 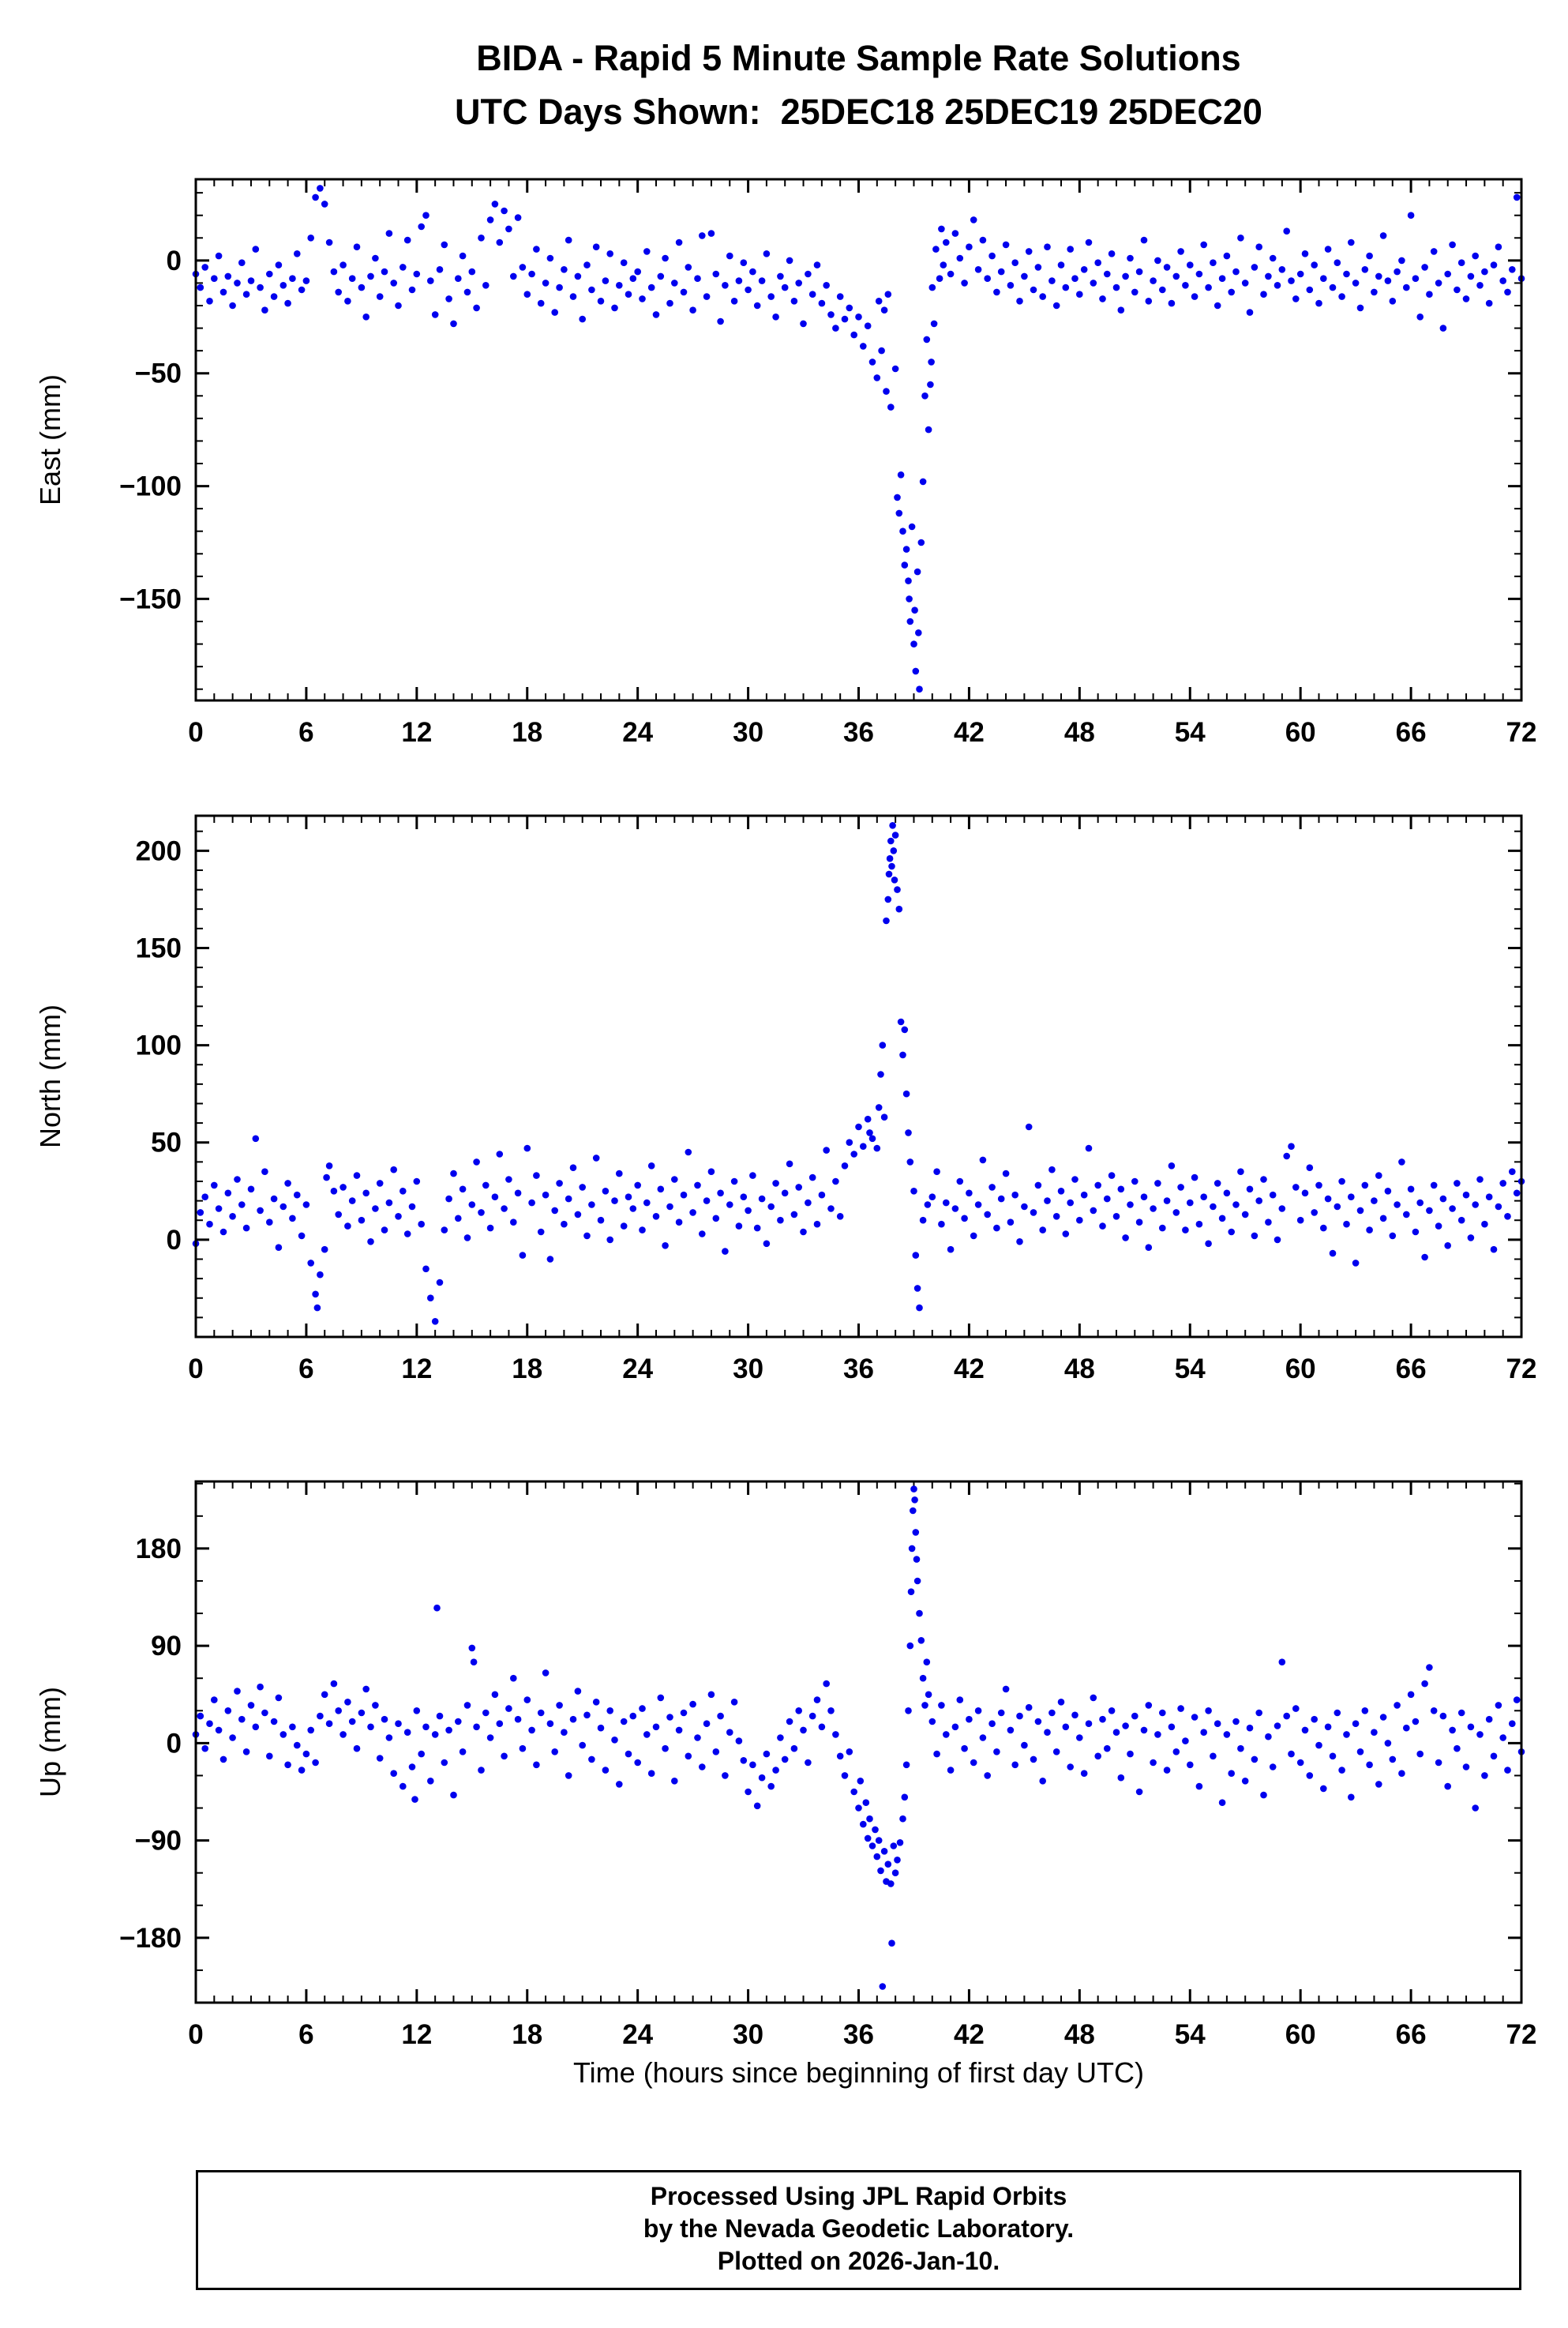 What do you see at coordinates (1411, 1369) in the screenshot?
I see `x-tick-label: 66` at bounding box center [1411, 1369].